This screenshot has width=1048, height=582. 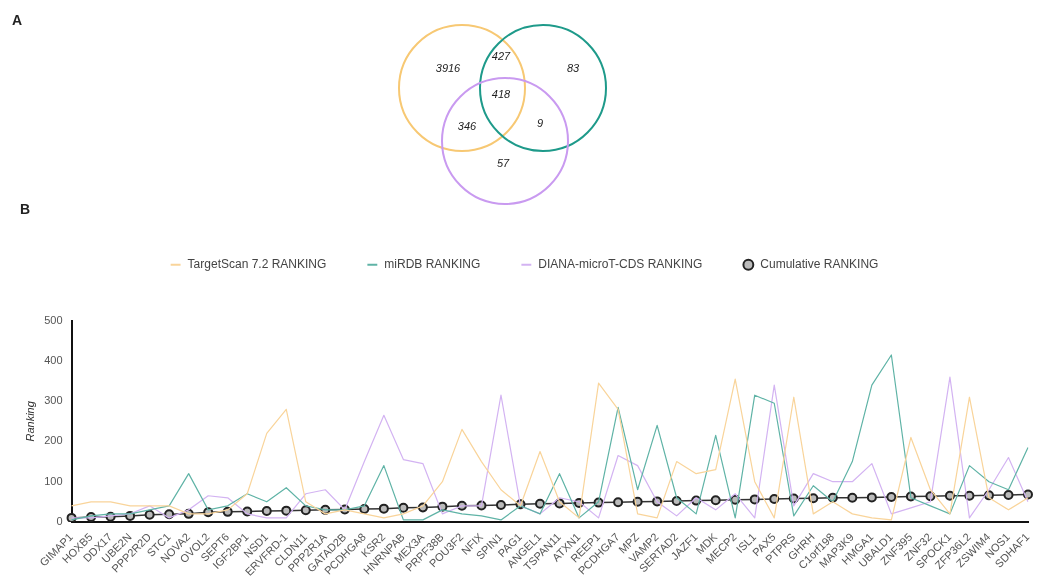 I want to click on text: 83, so click(x=573, y=68).